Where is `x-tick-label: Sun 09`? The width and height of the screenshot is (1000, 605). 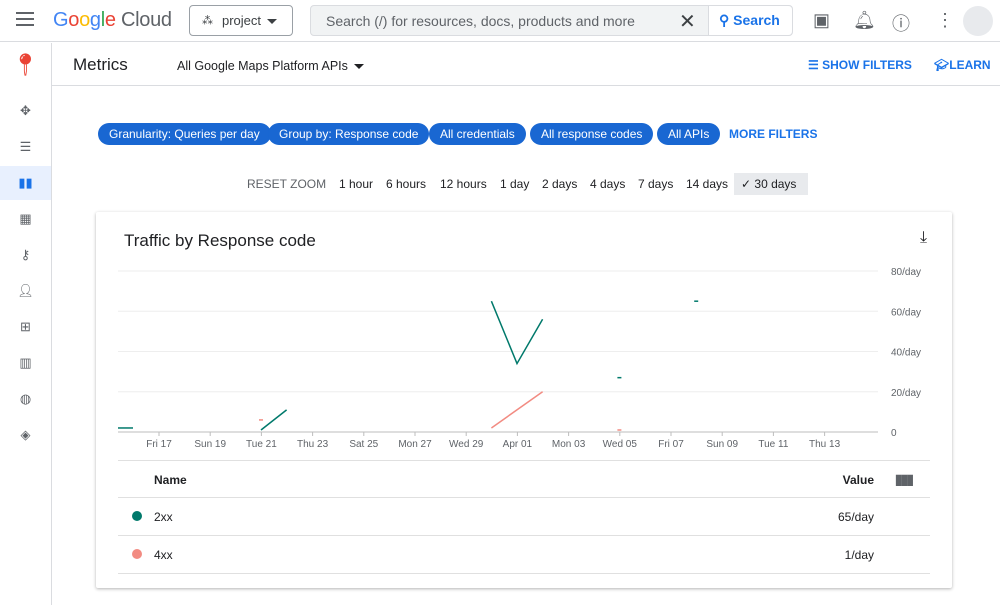
x-tick-label: Sun 09 is located at coordinates (722, 444).